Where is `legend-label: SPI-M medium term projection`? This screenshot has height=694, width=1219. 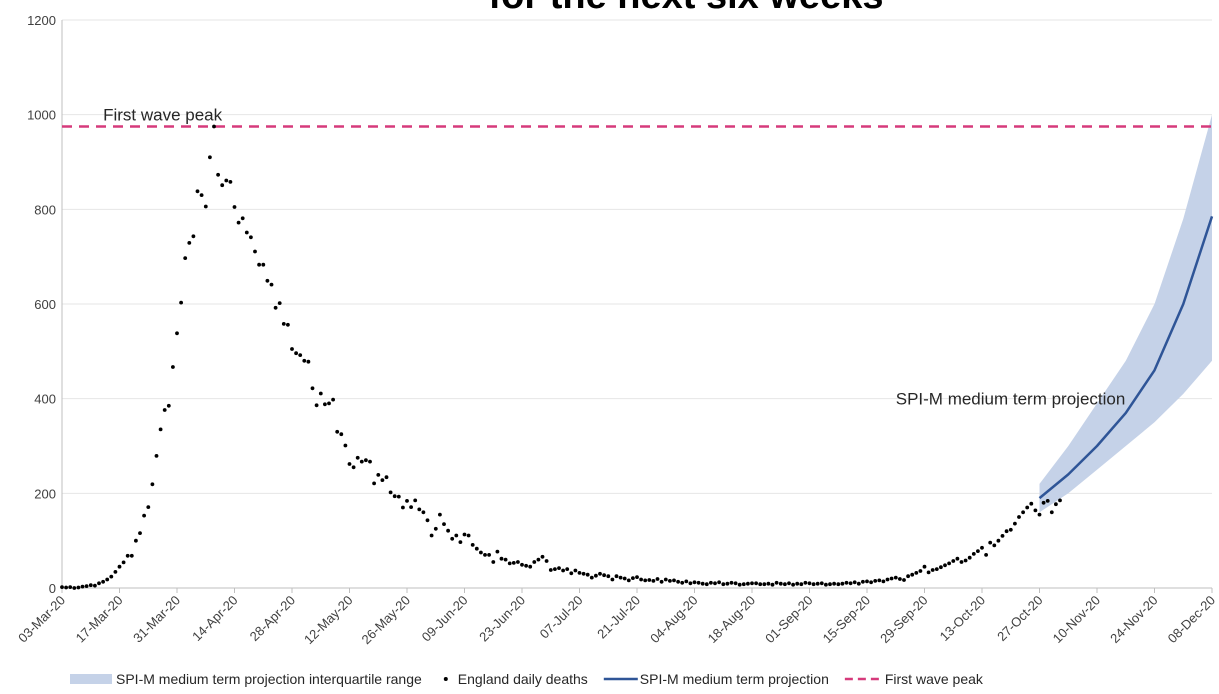 legend-label: SPI-M medium term projection is located at coordinates (734, 679).